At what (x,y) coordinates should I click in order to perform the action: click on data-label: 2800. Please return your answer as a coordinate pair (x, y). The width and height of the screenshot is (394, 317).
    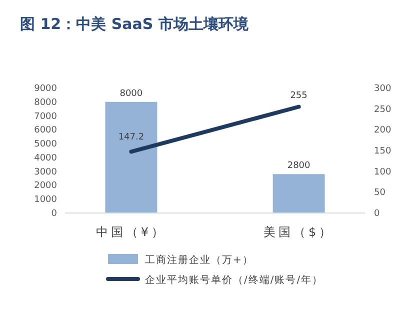
    Looking at the image, I should click on (299, 166).